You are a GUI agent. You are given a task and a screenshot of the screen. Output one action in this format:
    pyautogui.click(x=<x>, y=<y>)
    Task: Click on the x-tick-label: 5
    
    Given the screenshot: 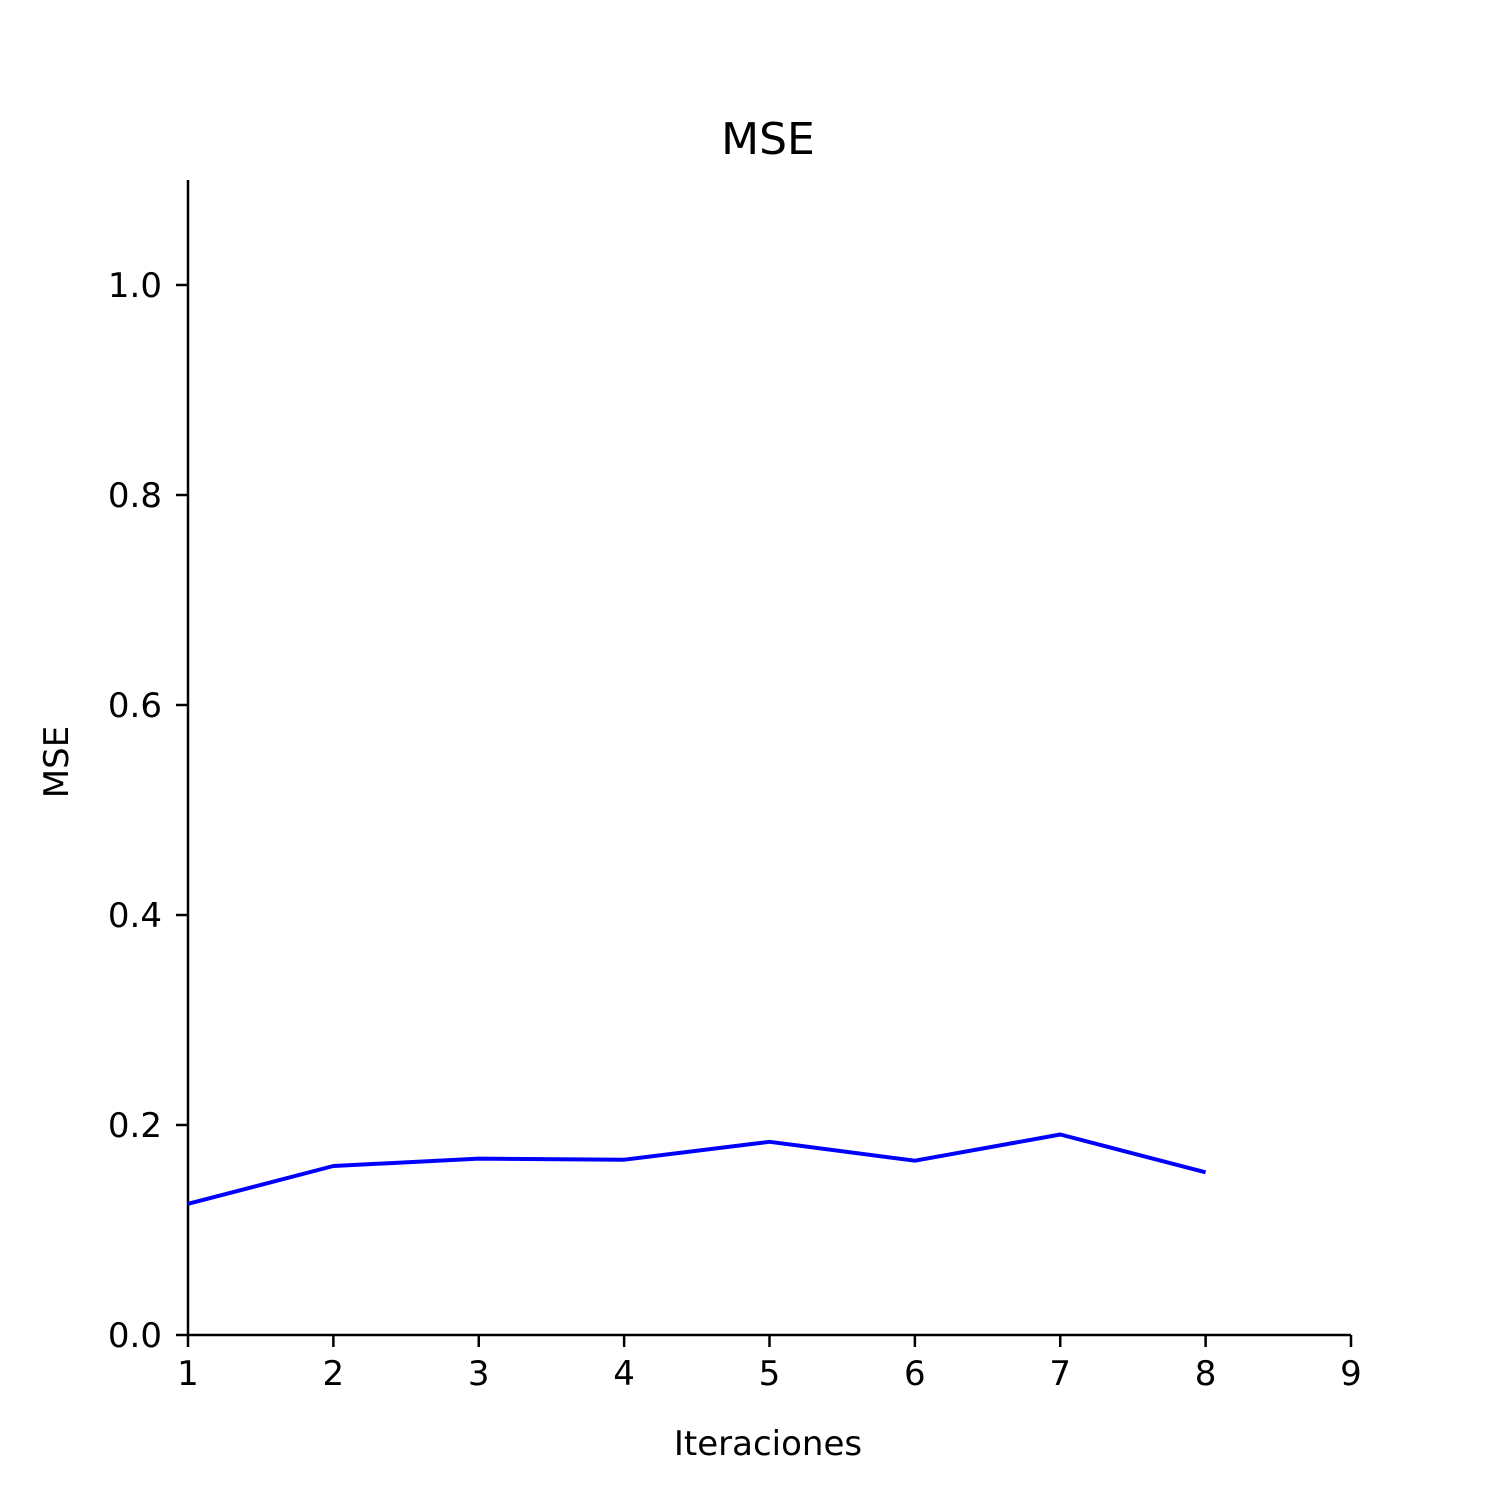 What is the action you would take?
    pyautogui.click(x=770, y=1374)
    